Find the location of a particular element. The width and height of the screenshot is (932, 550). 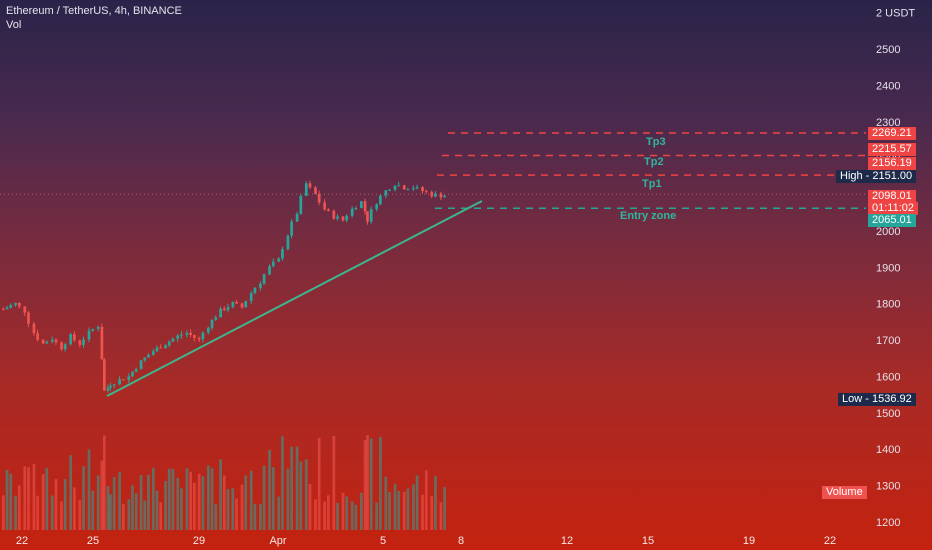

low-label: Low - 1536.92 is located at coordinates (877, 399).